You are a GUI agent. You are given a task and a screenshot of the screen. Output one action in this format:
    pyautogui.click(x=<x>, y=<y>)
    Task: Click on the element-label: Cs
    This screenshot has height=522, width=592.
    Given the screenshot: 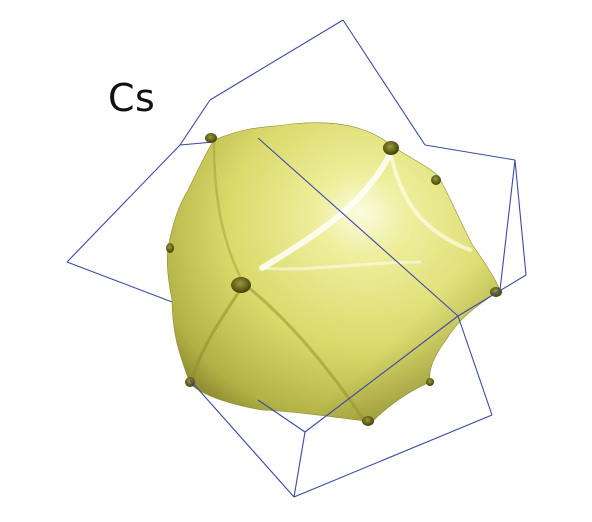 What is the action you would take?
    pyautogui.click(x=132, y=98)
    